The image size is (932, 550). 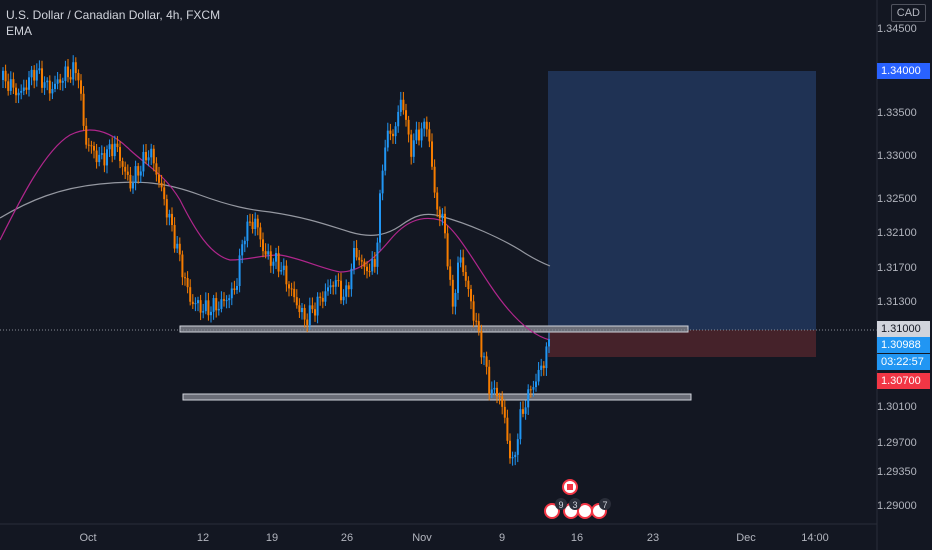 I want to click on economic-events: 9 3 7, so click(x=577, y=499).